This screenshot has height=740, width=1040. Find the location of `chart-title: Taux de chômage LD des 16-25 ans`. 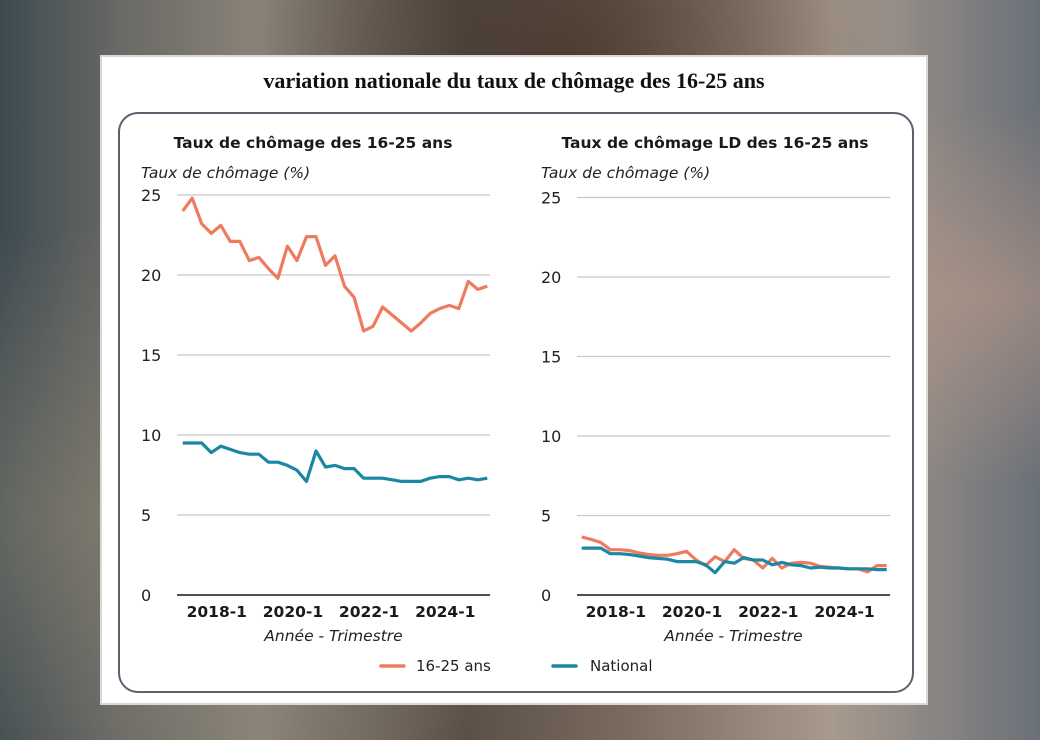

chart-title: Taux de chômage LD des 16-25 ans is located at coordinates (714, 143).